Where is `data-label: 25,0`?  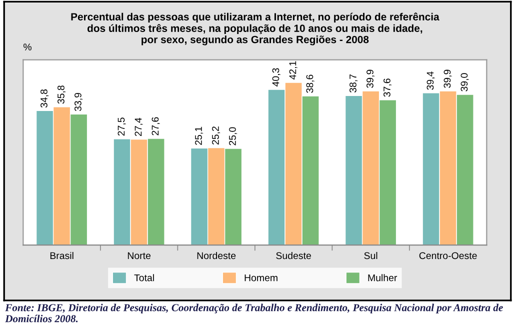
data-label: 25,0 is located at coordinates (233, 136).